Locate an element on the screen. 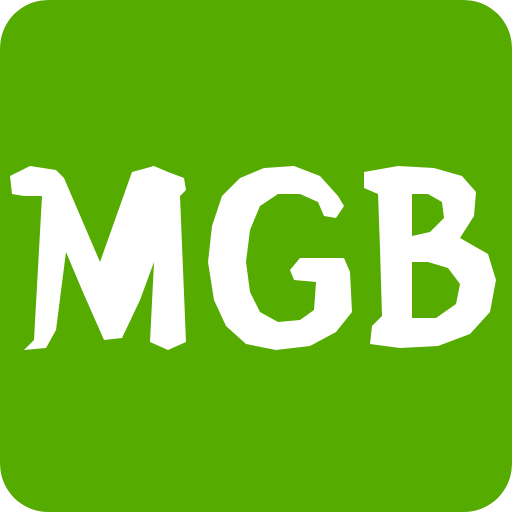  logo-letter-m is located at coordinates (98, 258).